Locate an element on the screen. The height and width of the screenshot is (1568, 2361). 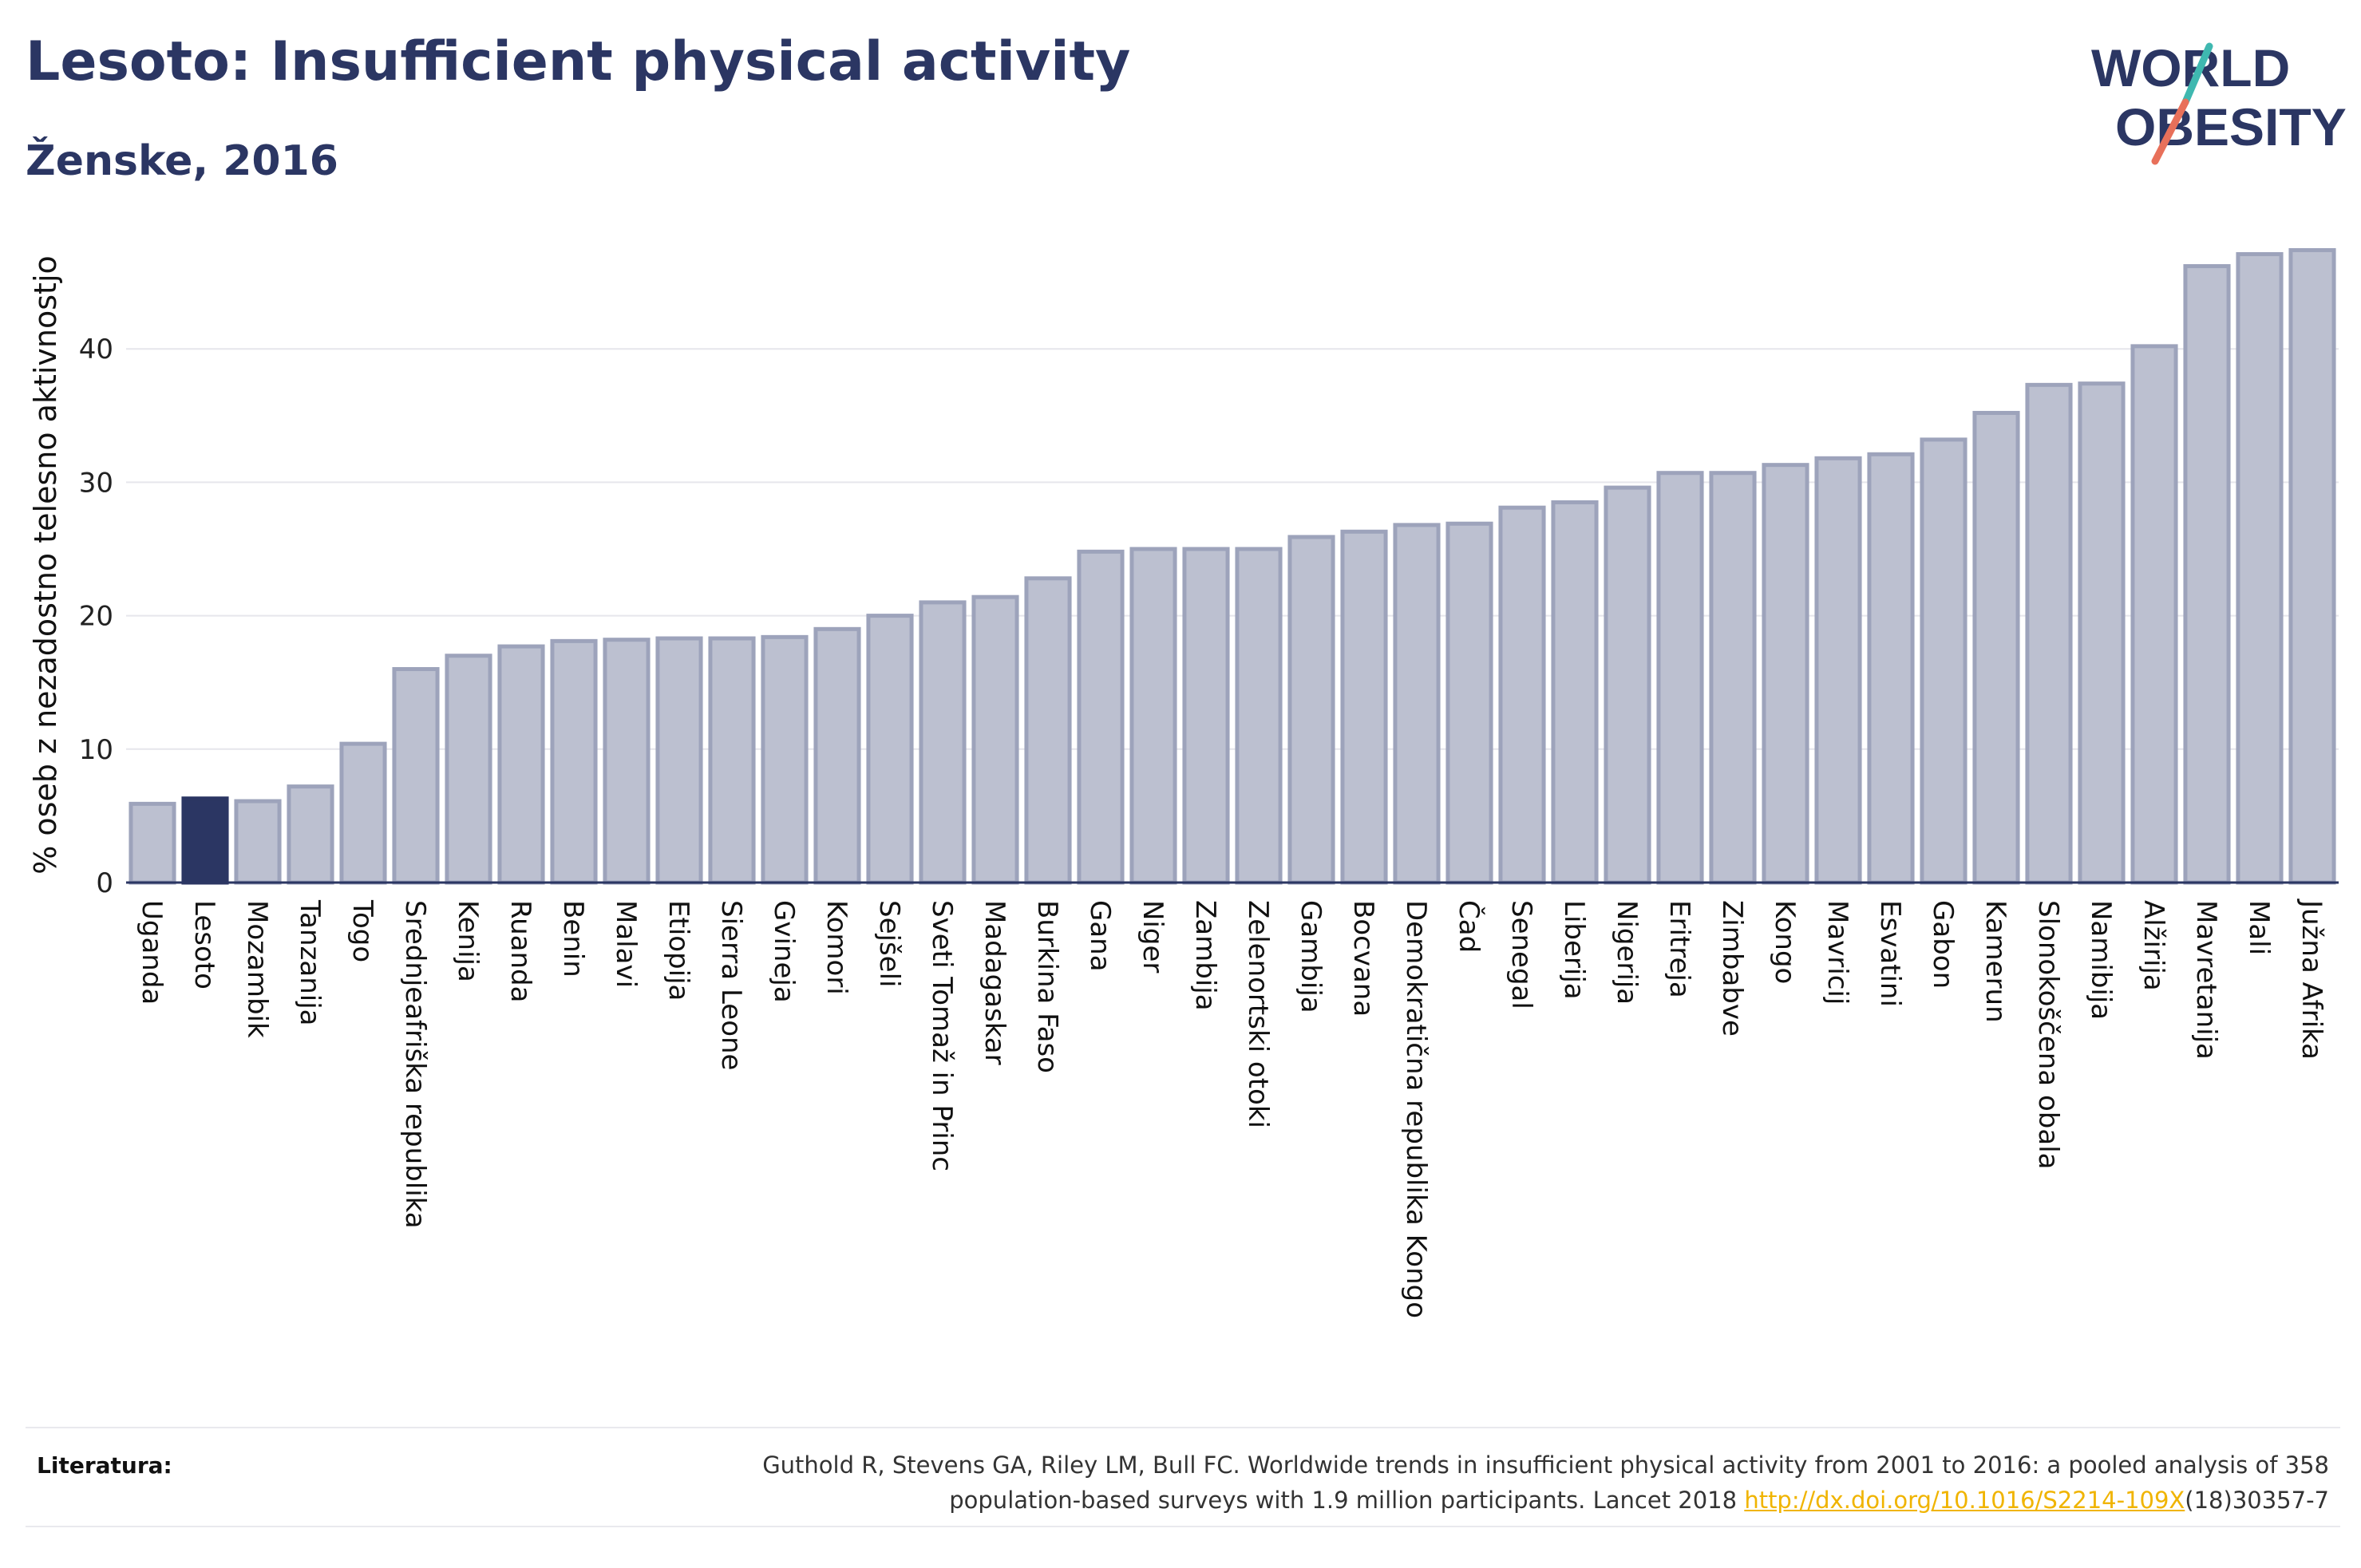
x-tick-label: Demokratična republika Kongo is located at coordinates (1416, 1109).